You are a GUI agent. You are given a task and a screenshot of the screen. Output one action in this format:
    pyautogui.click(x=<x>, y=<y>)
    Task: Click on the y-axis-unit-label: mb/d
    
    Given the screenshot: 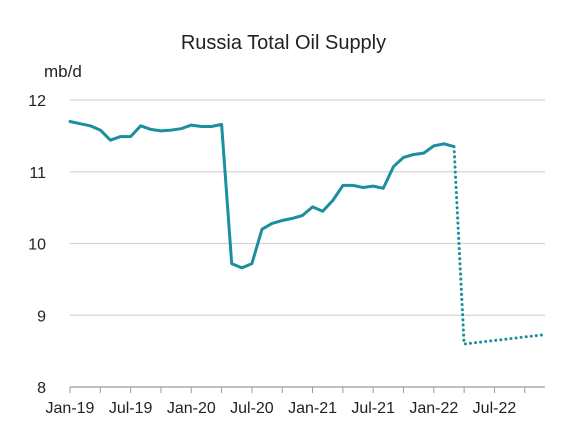 What is the action you would take?
    pyautogui.click(x=63, y=71)
    